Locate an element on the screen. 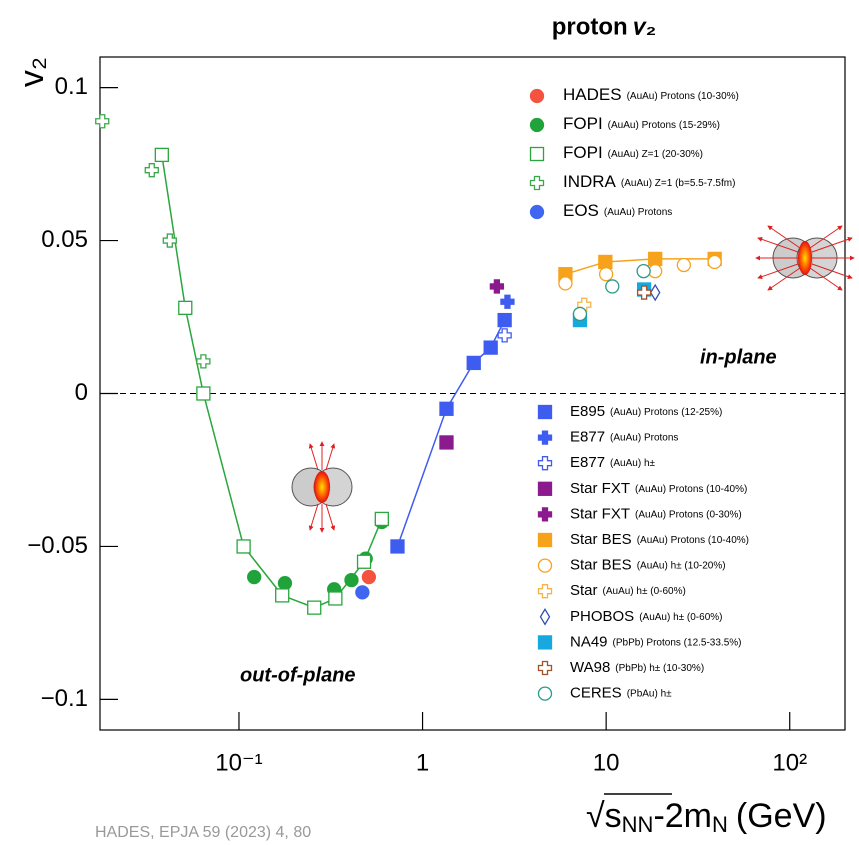 The height and width of the screenshot is (845, 859). legend-entry: Star (AuAu) h± (0-60%) is located at coordinates (628, 590).